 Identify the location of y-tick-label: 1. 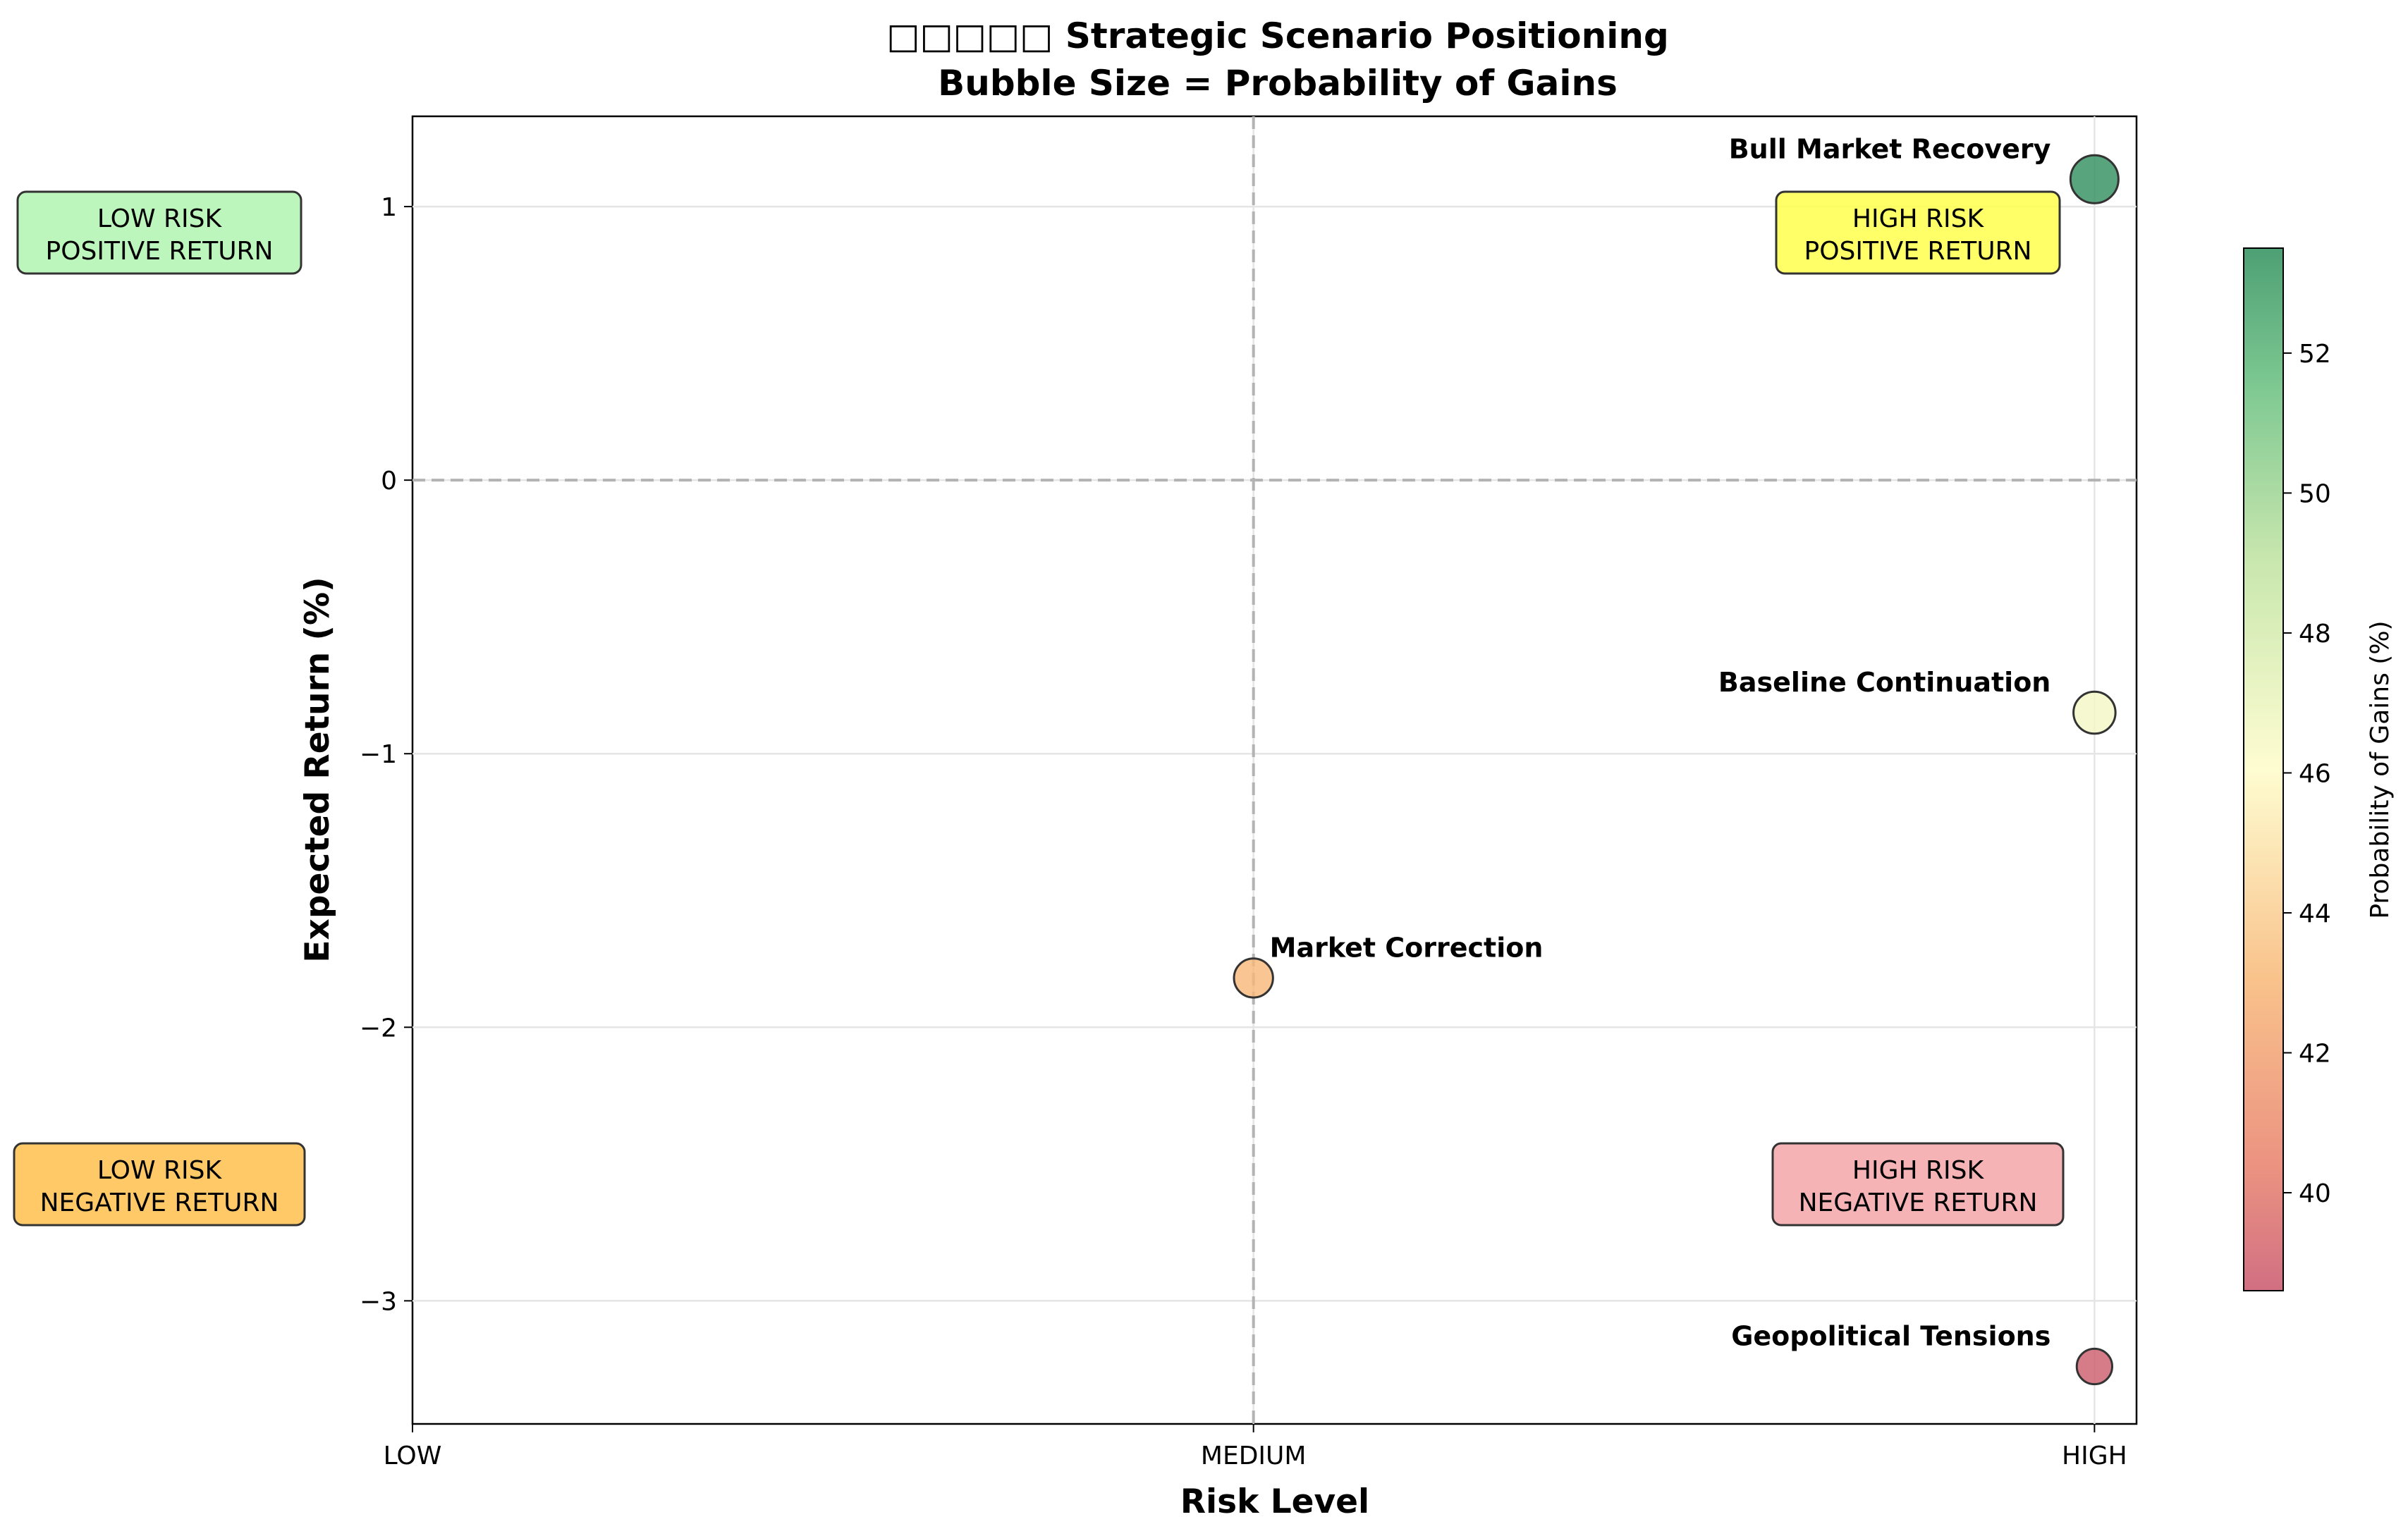
(389, 208).